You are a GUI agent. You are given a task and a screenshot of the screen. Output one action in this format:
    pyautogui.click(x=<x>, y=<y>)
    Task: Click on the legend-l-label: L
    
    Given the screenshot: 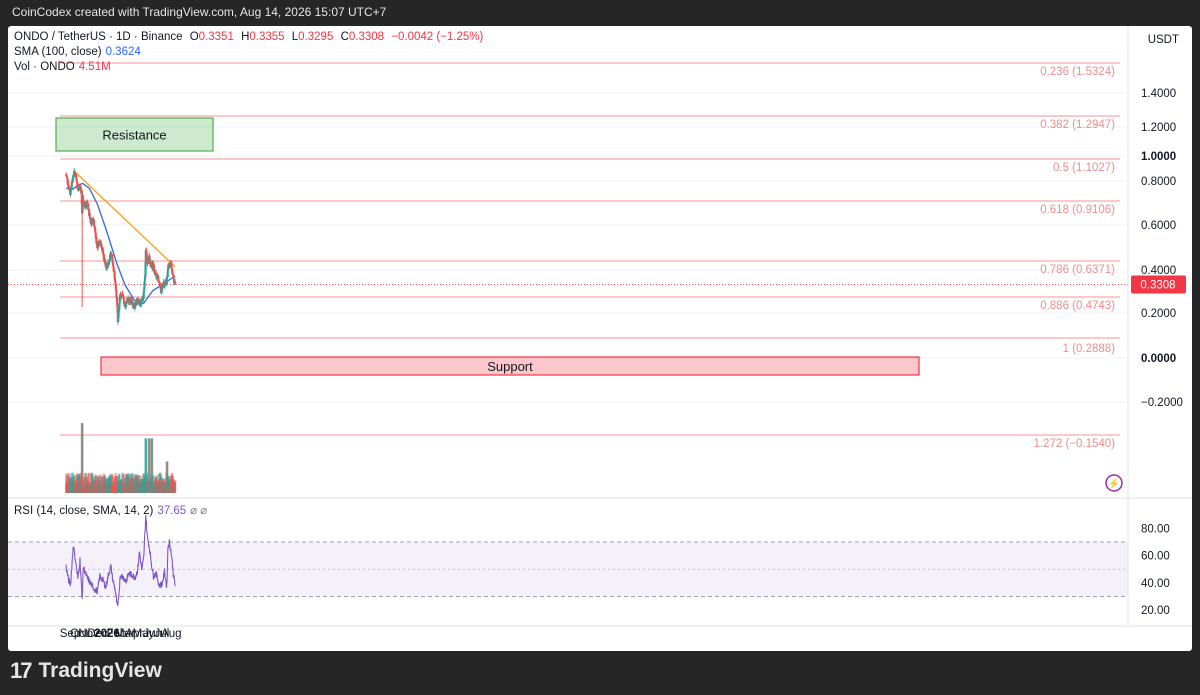 What is the action you would take?
    pyautogui.click(x=295, y=37)
    